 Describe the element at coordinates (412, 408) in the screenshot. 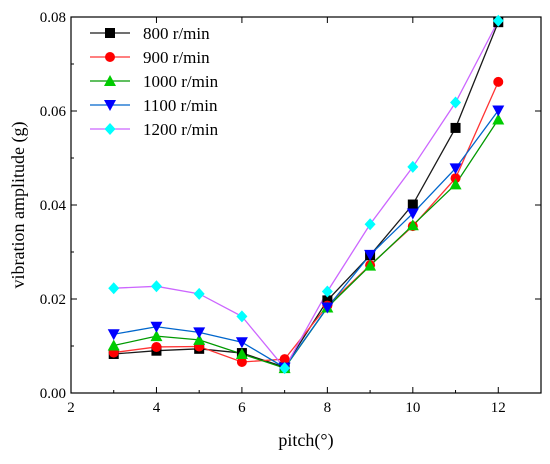

I see `x-tick-label: 10` at that location.